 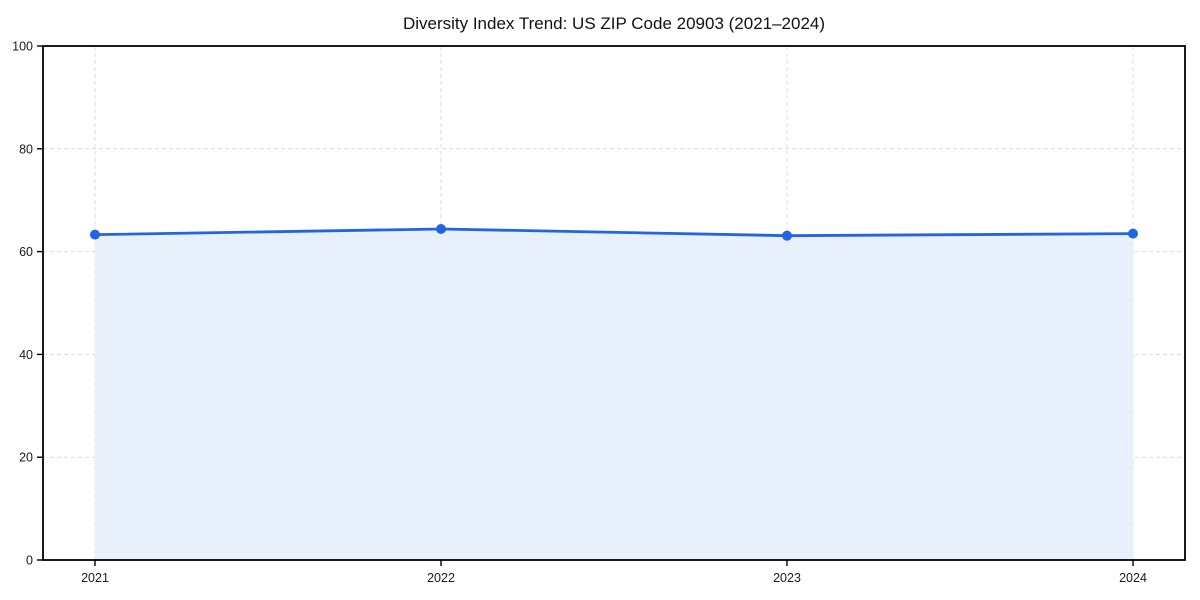 I want to click on x-tick-label: 2023, so click(x=787, y=578).